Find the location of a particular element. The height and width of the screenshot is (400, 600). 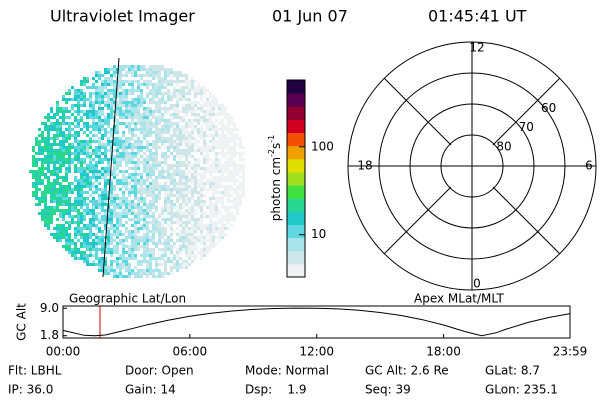

terminator-line is located at coordinates (111, 167).